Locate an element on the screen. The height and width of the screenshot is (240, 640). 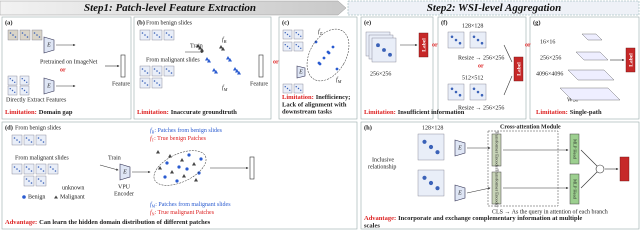
step1-title: Step1: Patch-level Feature Extraction is located at coordinates (170, 8).